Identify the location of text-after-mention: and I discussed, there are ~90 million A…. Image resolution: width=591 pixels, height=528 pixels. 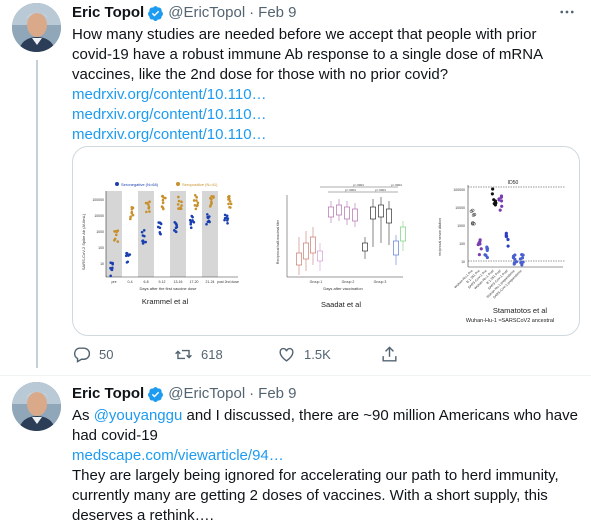
(380, 415).